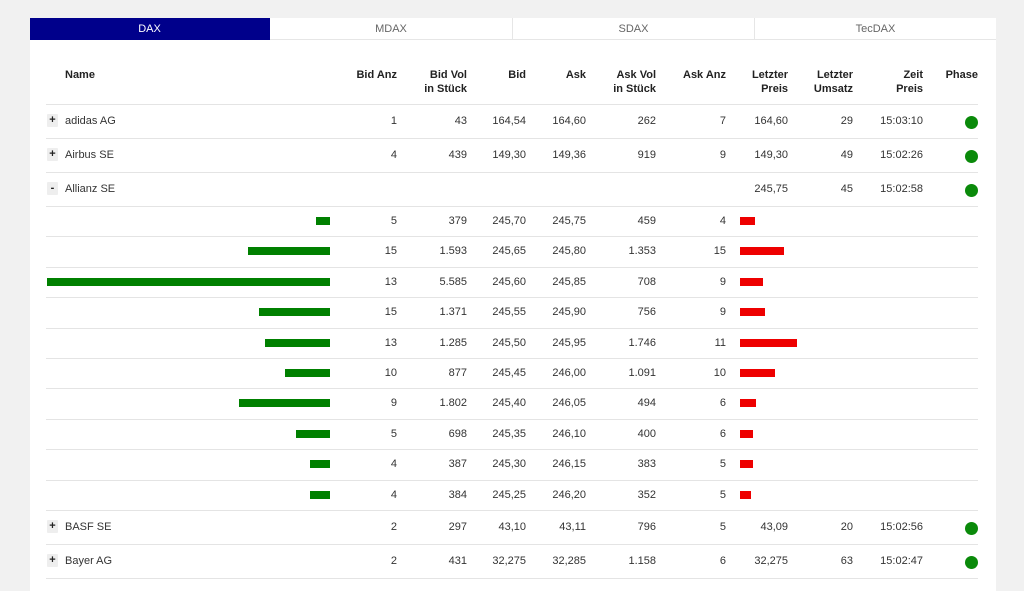  What do you see at coordinates (634, 29) in the screenshot?
I see `tab-sdax: SDAX` at bounding box center [634, 29].